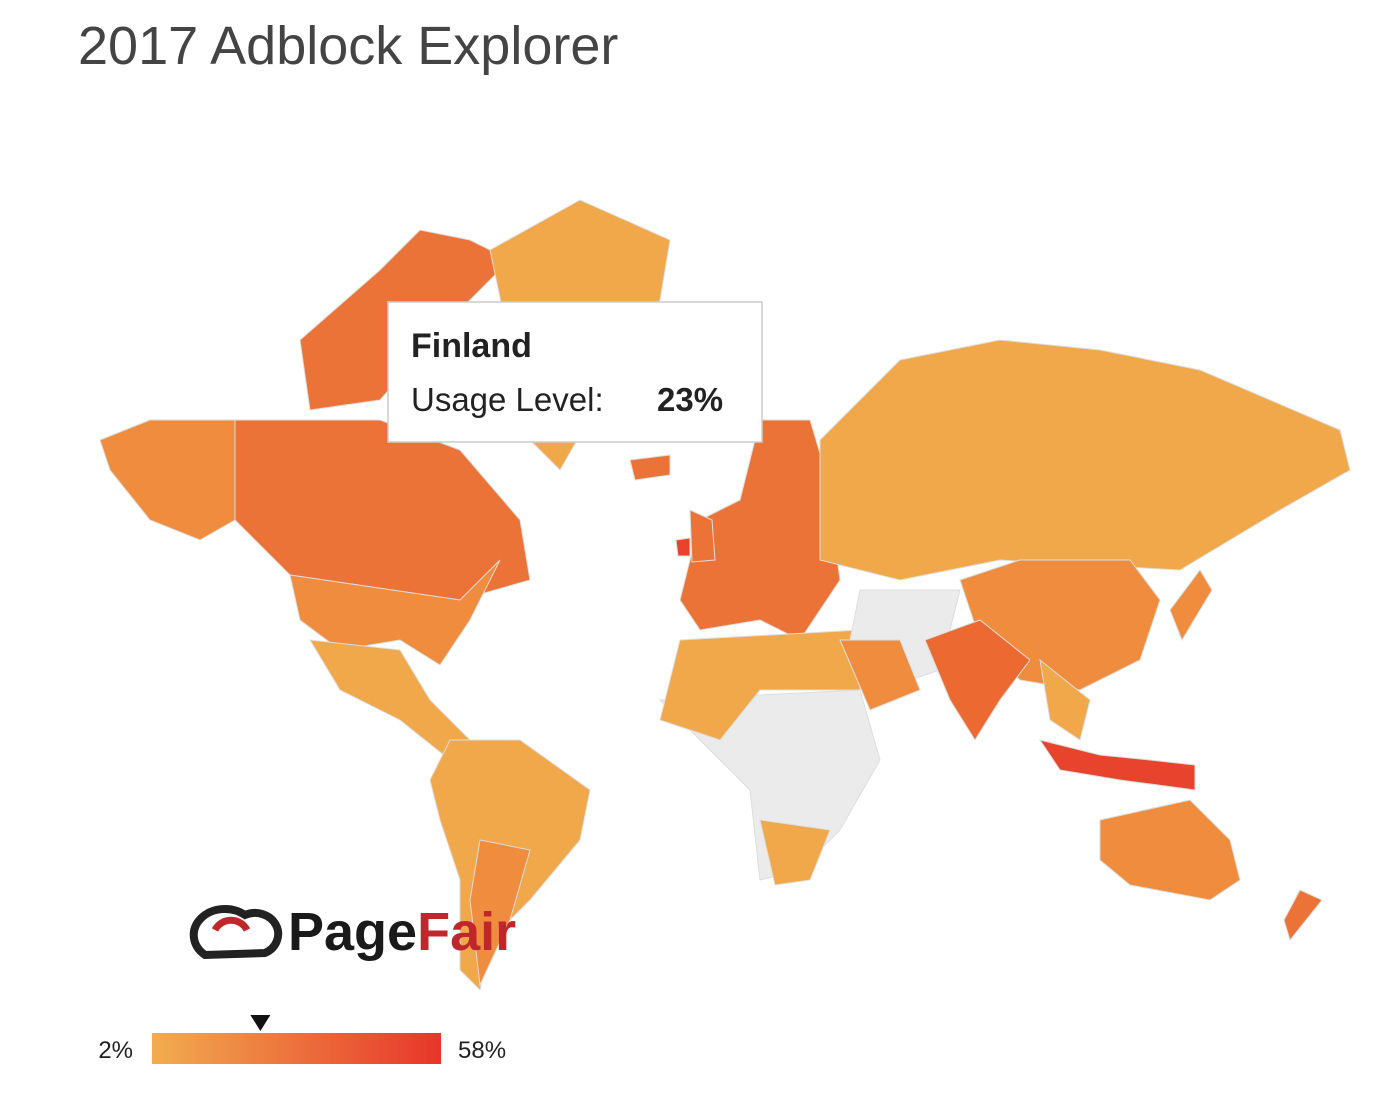 Image resolution: width=1400 pixels, height=1098 pixels. I want to click on tooltip-metric: Usage Level:, so click(507, 399).